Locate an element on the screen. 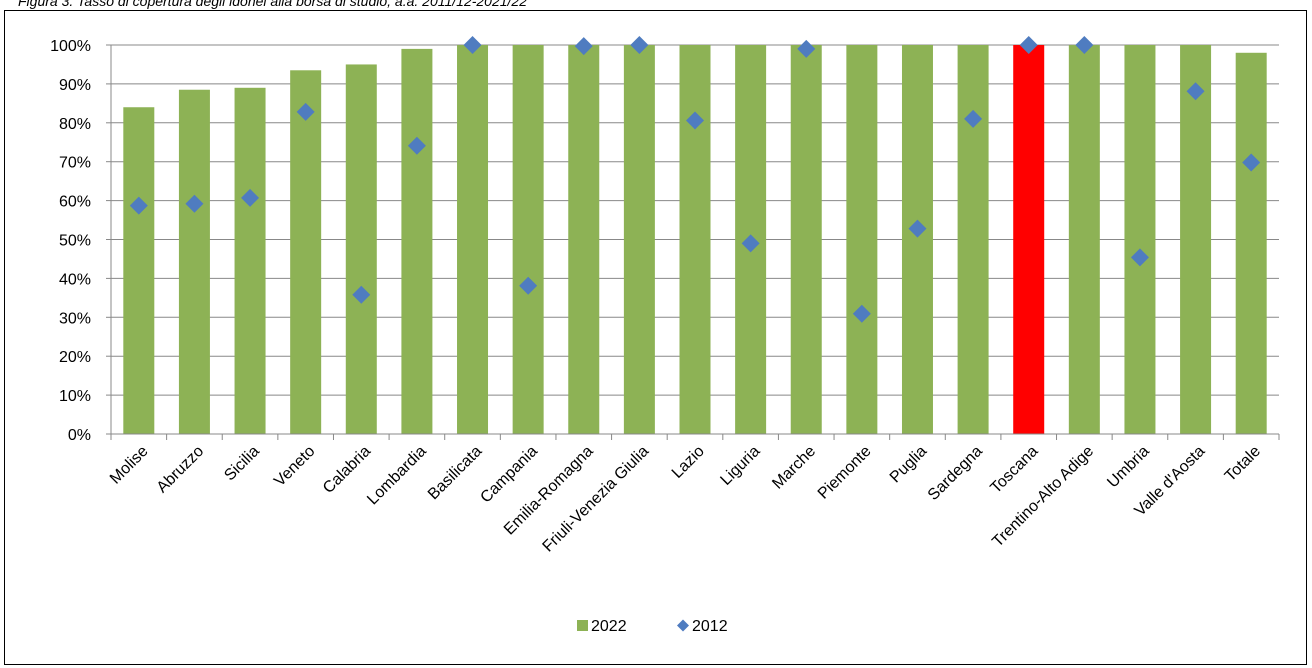  x-tick-label: Sicilia is located at coordinates (242, 464).